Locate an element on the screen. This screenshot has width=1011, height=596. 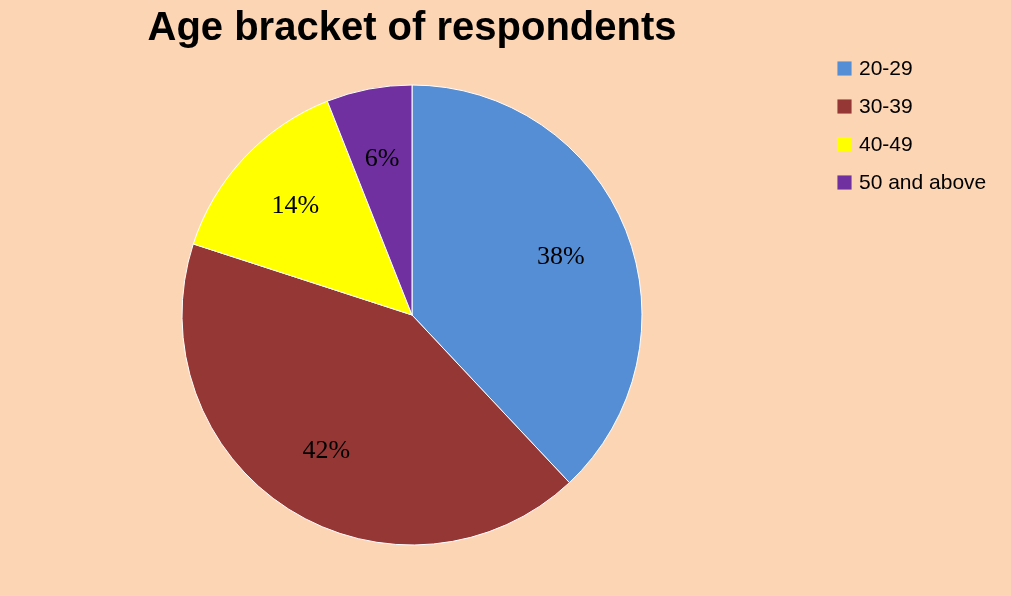
legend-label: 30-39 is located at coordinates (886, 105).